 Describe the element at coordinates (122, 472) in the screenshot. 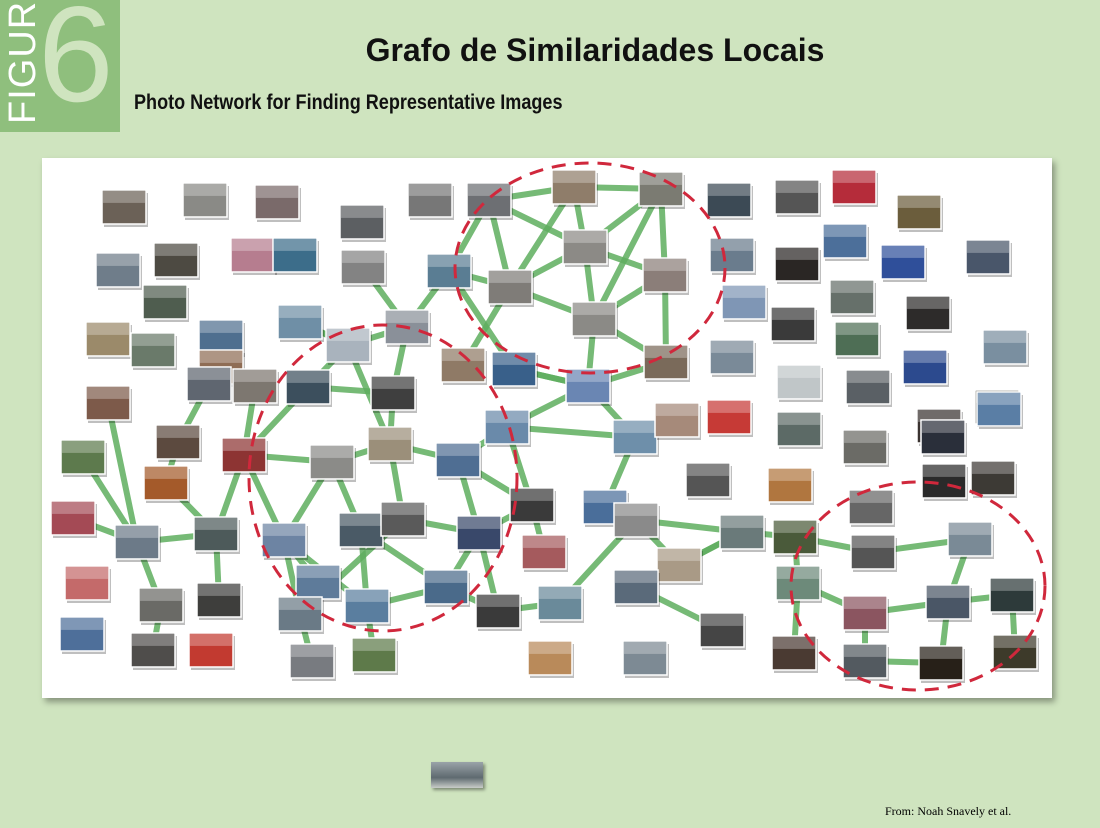

I see `graph-edge` at that location.